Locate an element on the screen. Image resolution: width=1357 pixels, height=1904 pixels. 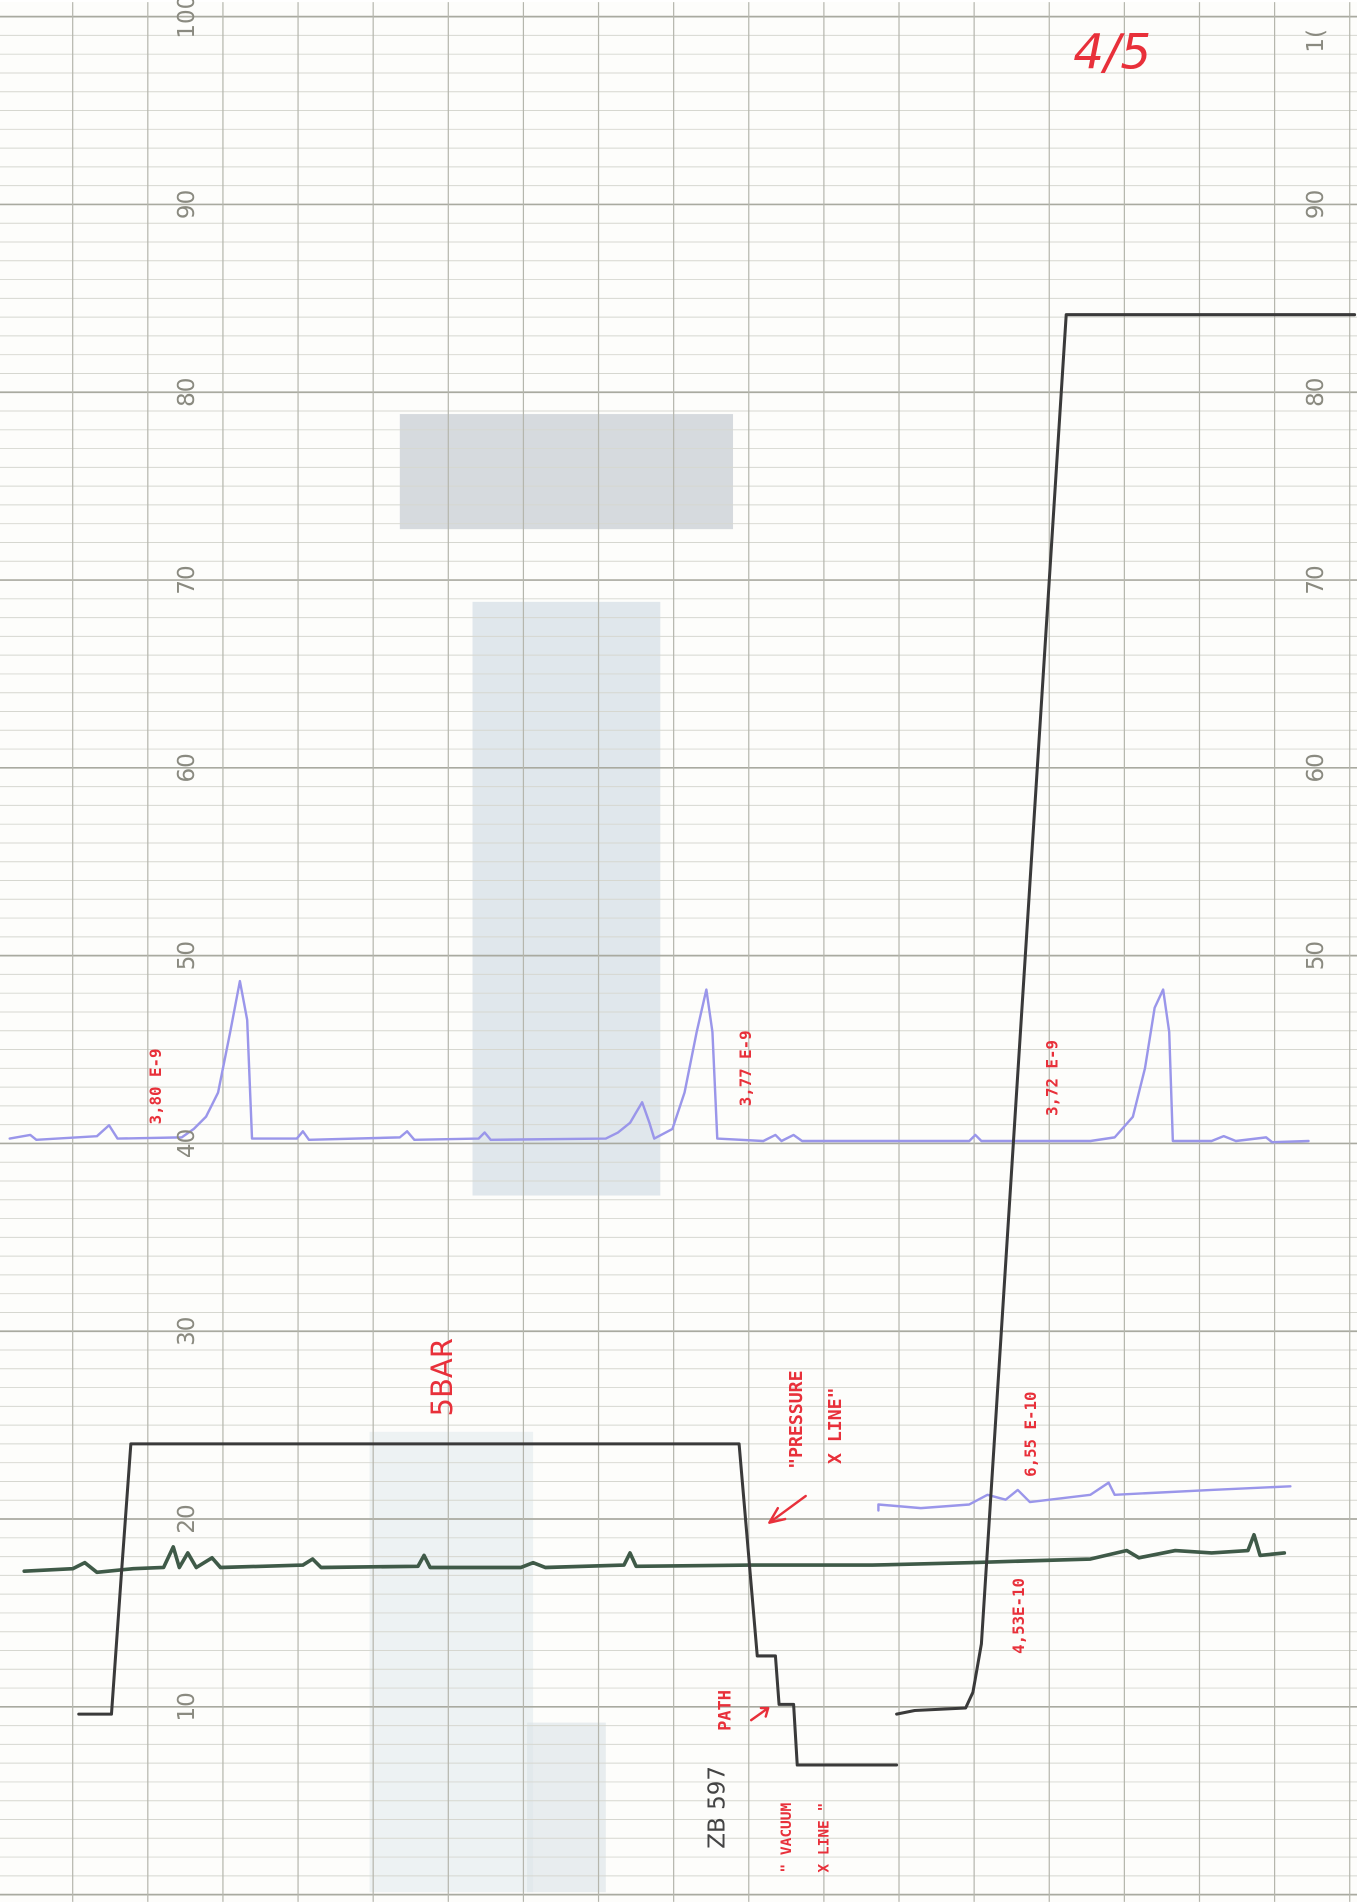
annotation: 3,72 E-9 is located at coordinates (1052, 1078).